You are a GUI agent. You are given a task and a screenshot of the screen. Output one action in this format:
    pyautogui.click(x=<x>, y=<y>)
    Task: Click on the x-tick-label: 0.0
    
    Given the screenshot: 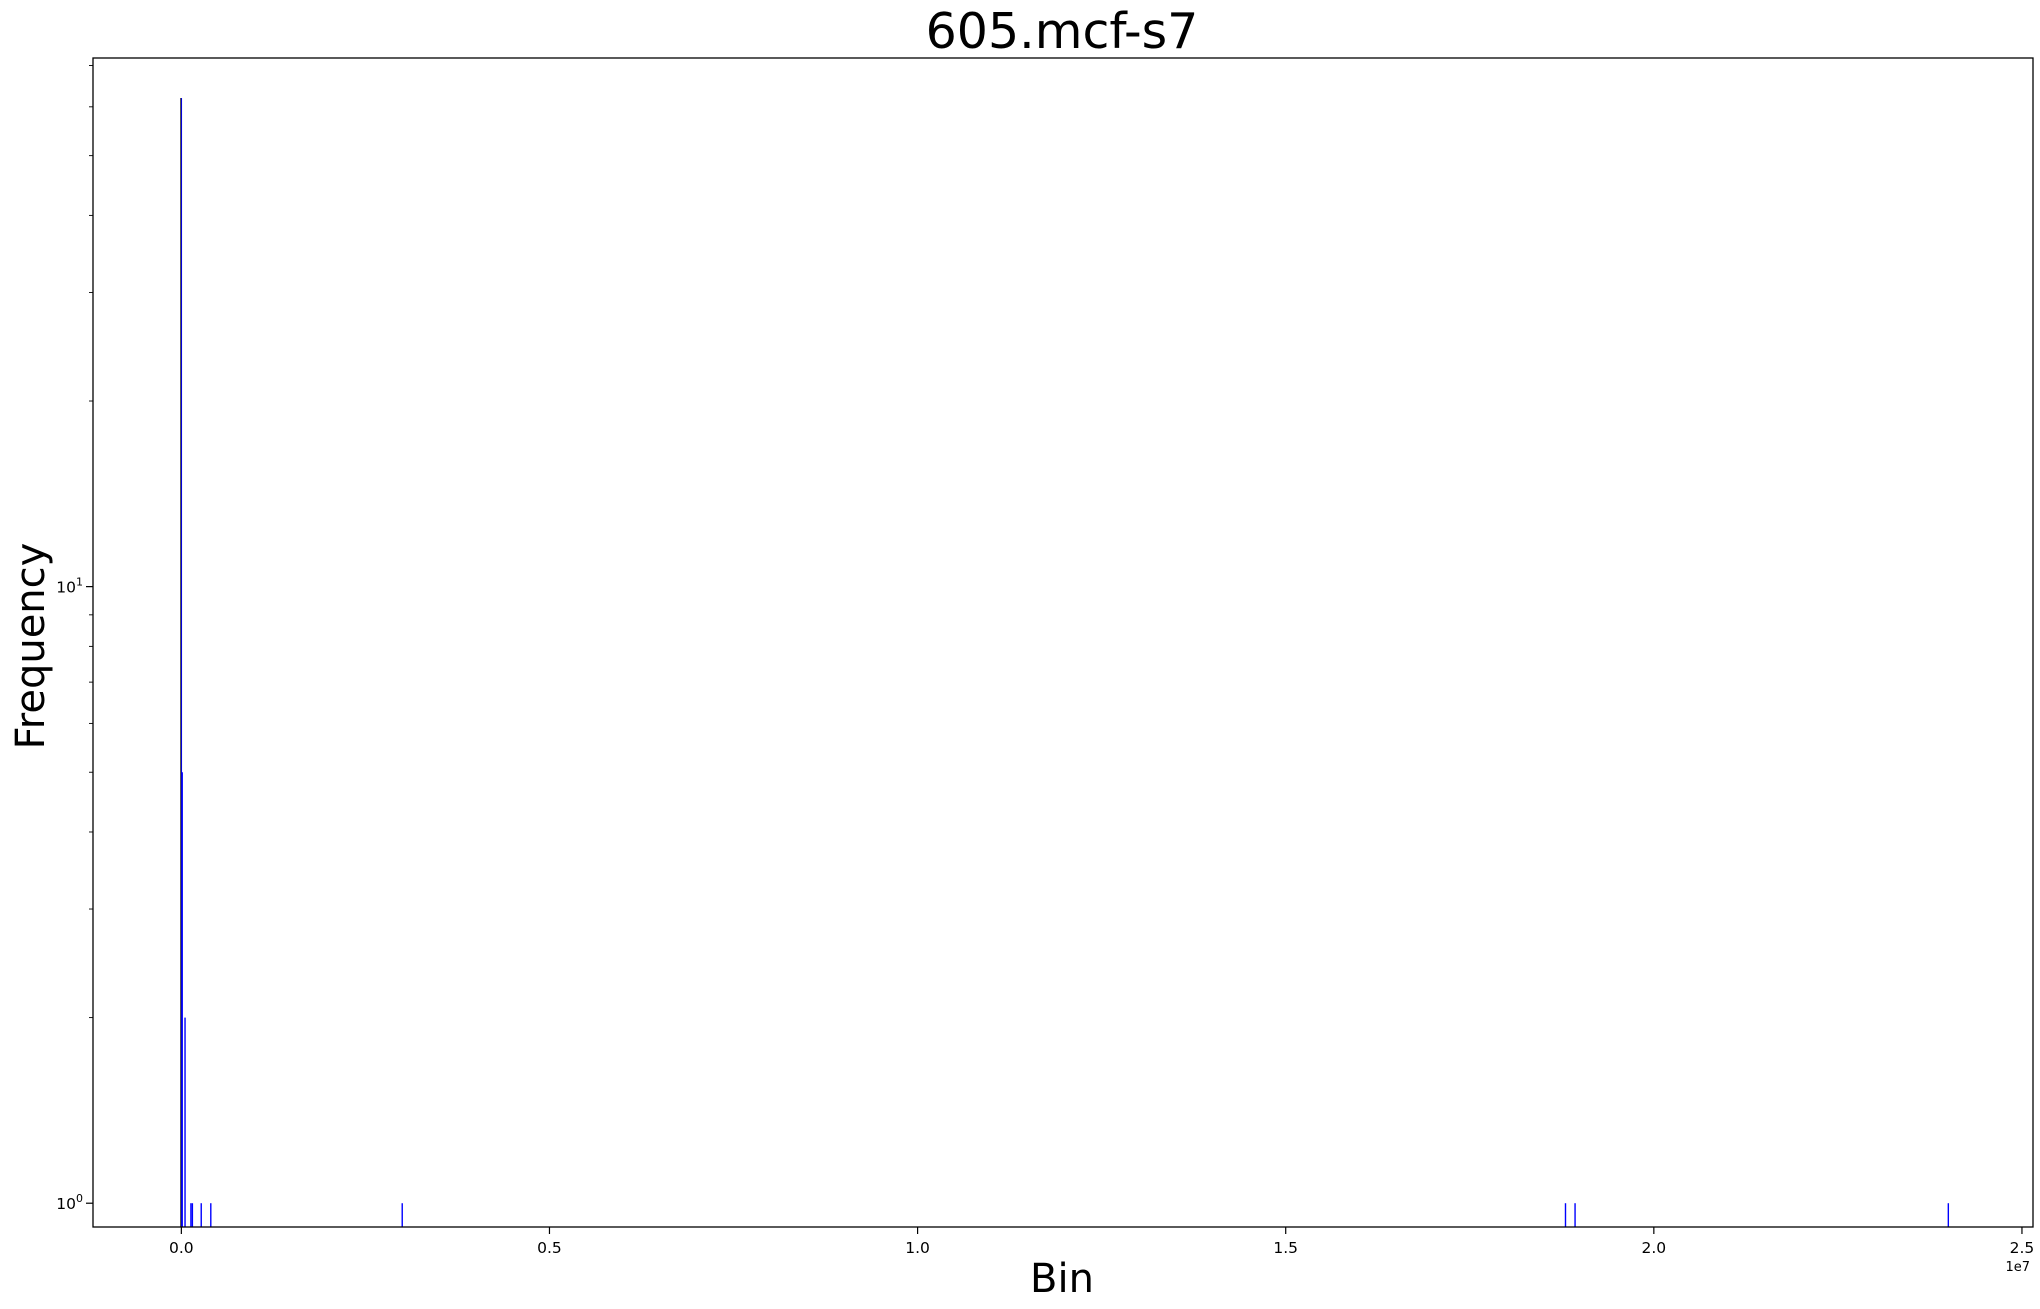 What is the action you would take?
    pyautogui.click(x=181, y=1248)
    